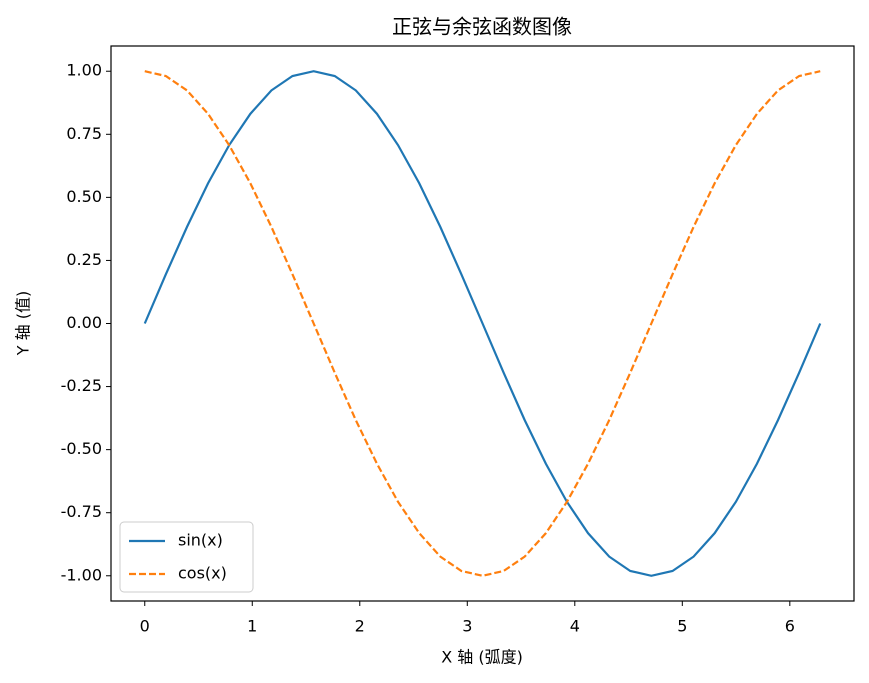  What do you see at coordinates (84, 259) in the screenshot?
I see `y-tick-label: 0.25` at bounding box center [84, 259].